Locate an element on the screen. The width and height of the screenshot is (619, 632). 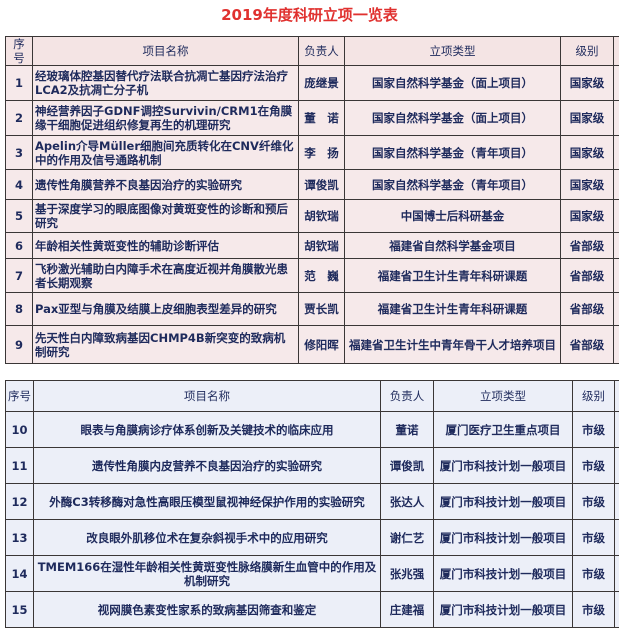
project-name: 改良眼外肌移位术在复杂斜视手术中的应用研究 is located at coordinates (207, 537).